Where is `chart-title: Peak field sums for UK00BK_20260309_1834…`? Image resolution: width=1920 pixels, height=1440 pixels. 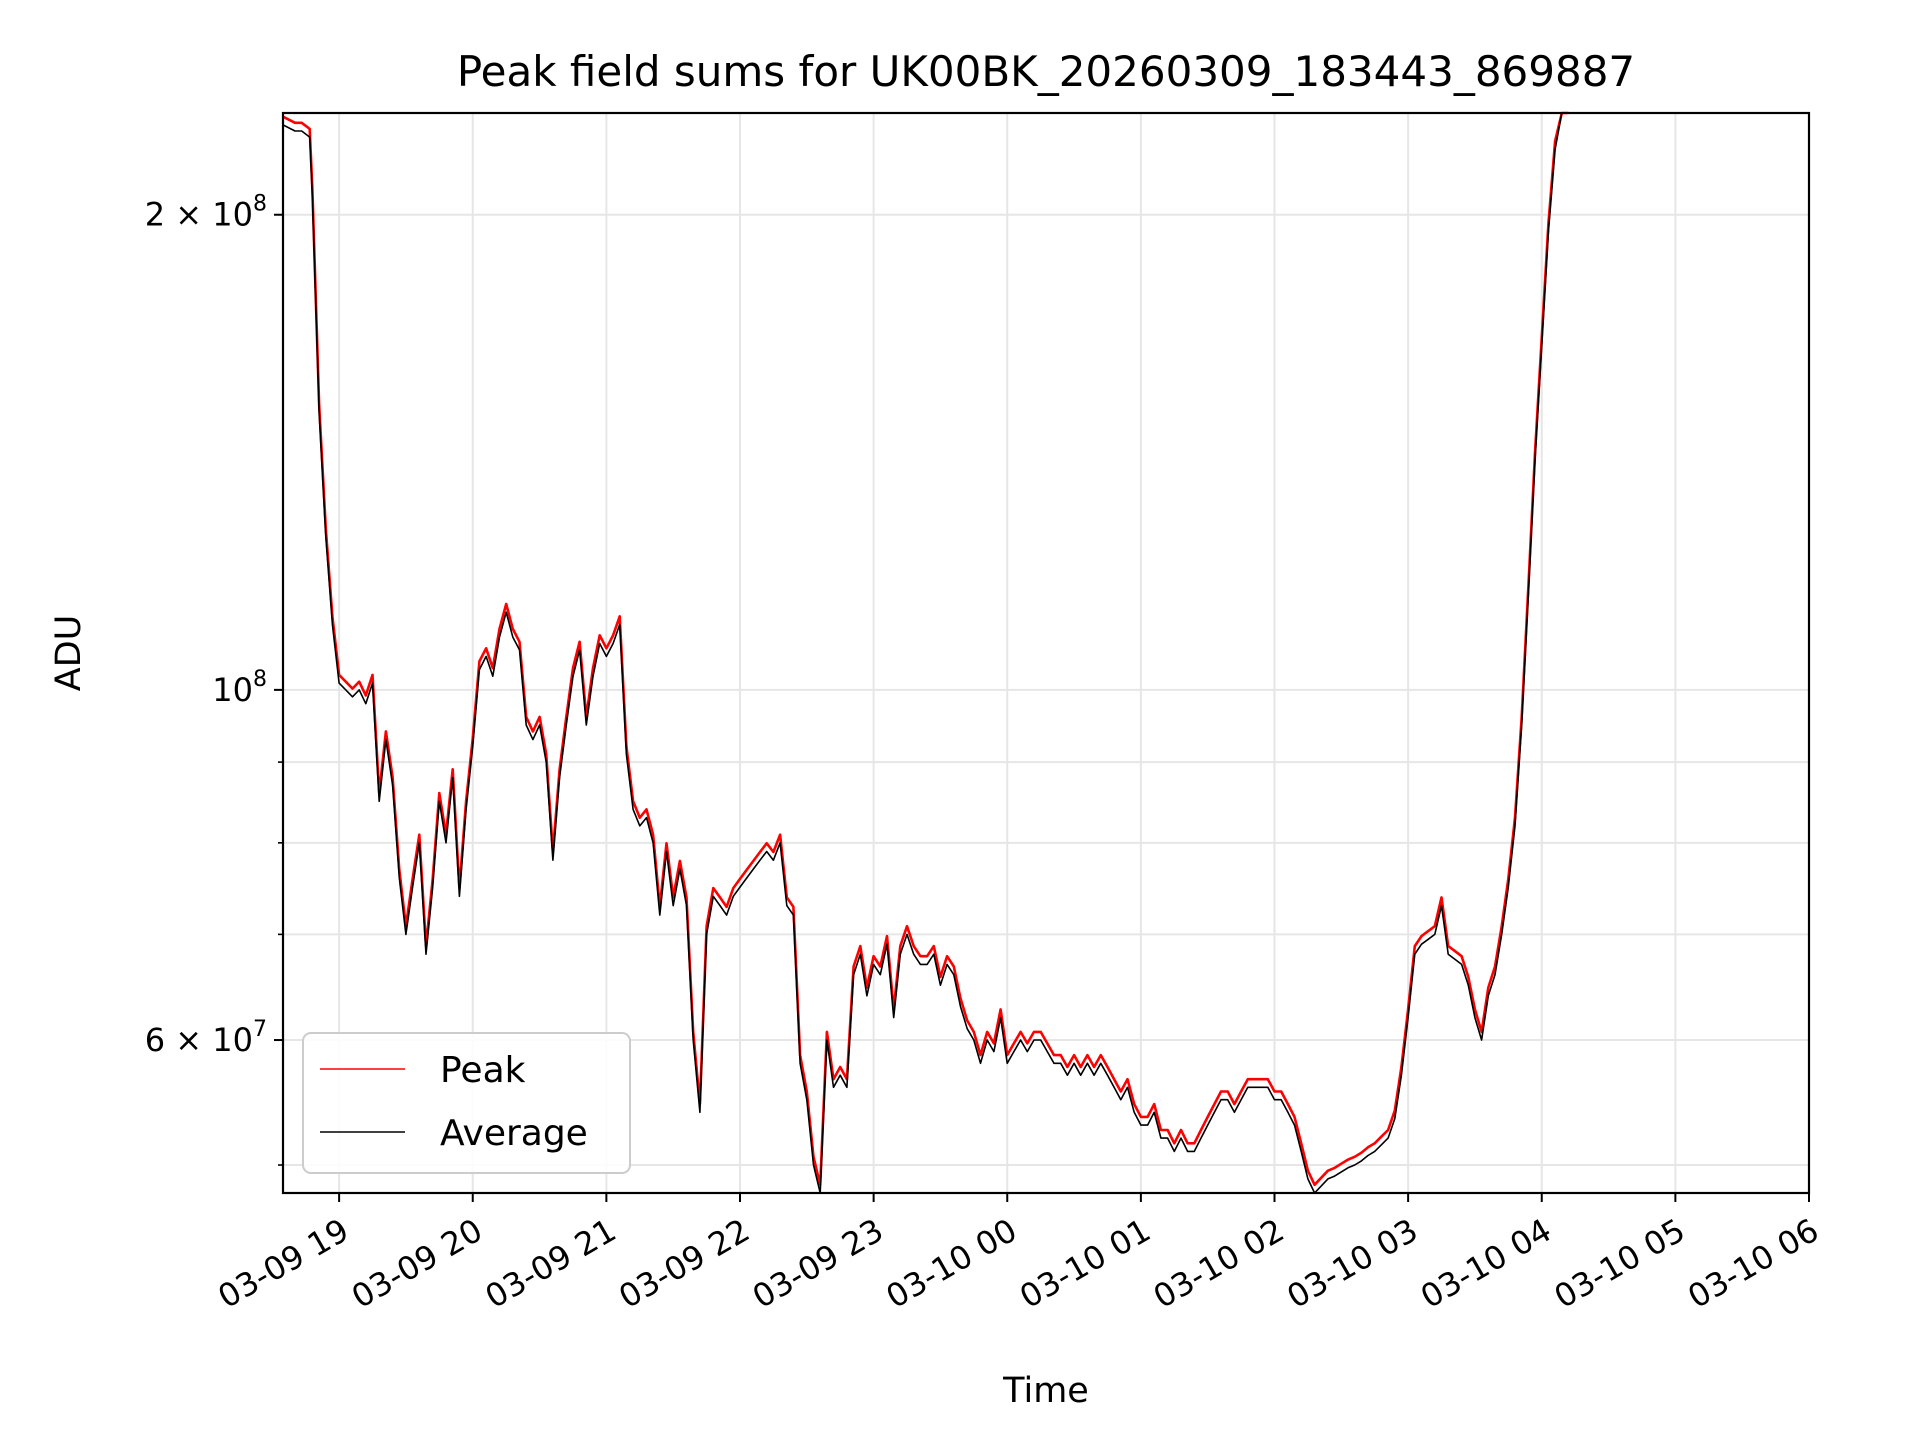 chart-title: Peak field sums for UK00BK_20260309_1834… is located at coordinates (1046, 71).